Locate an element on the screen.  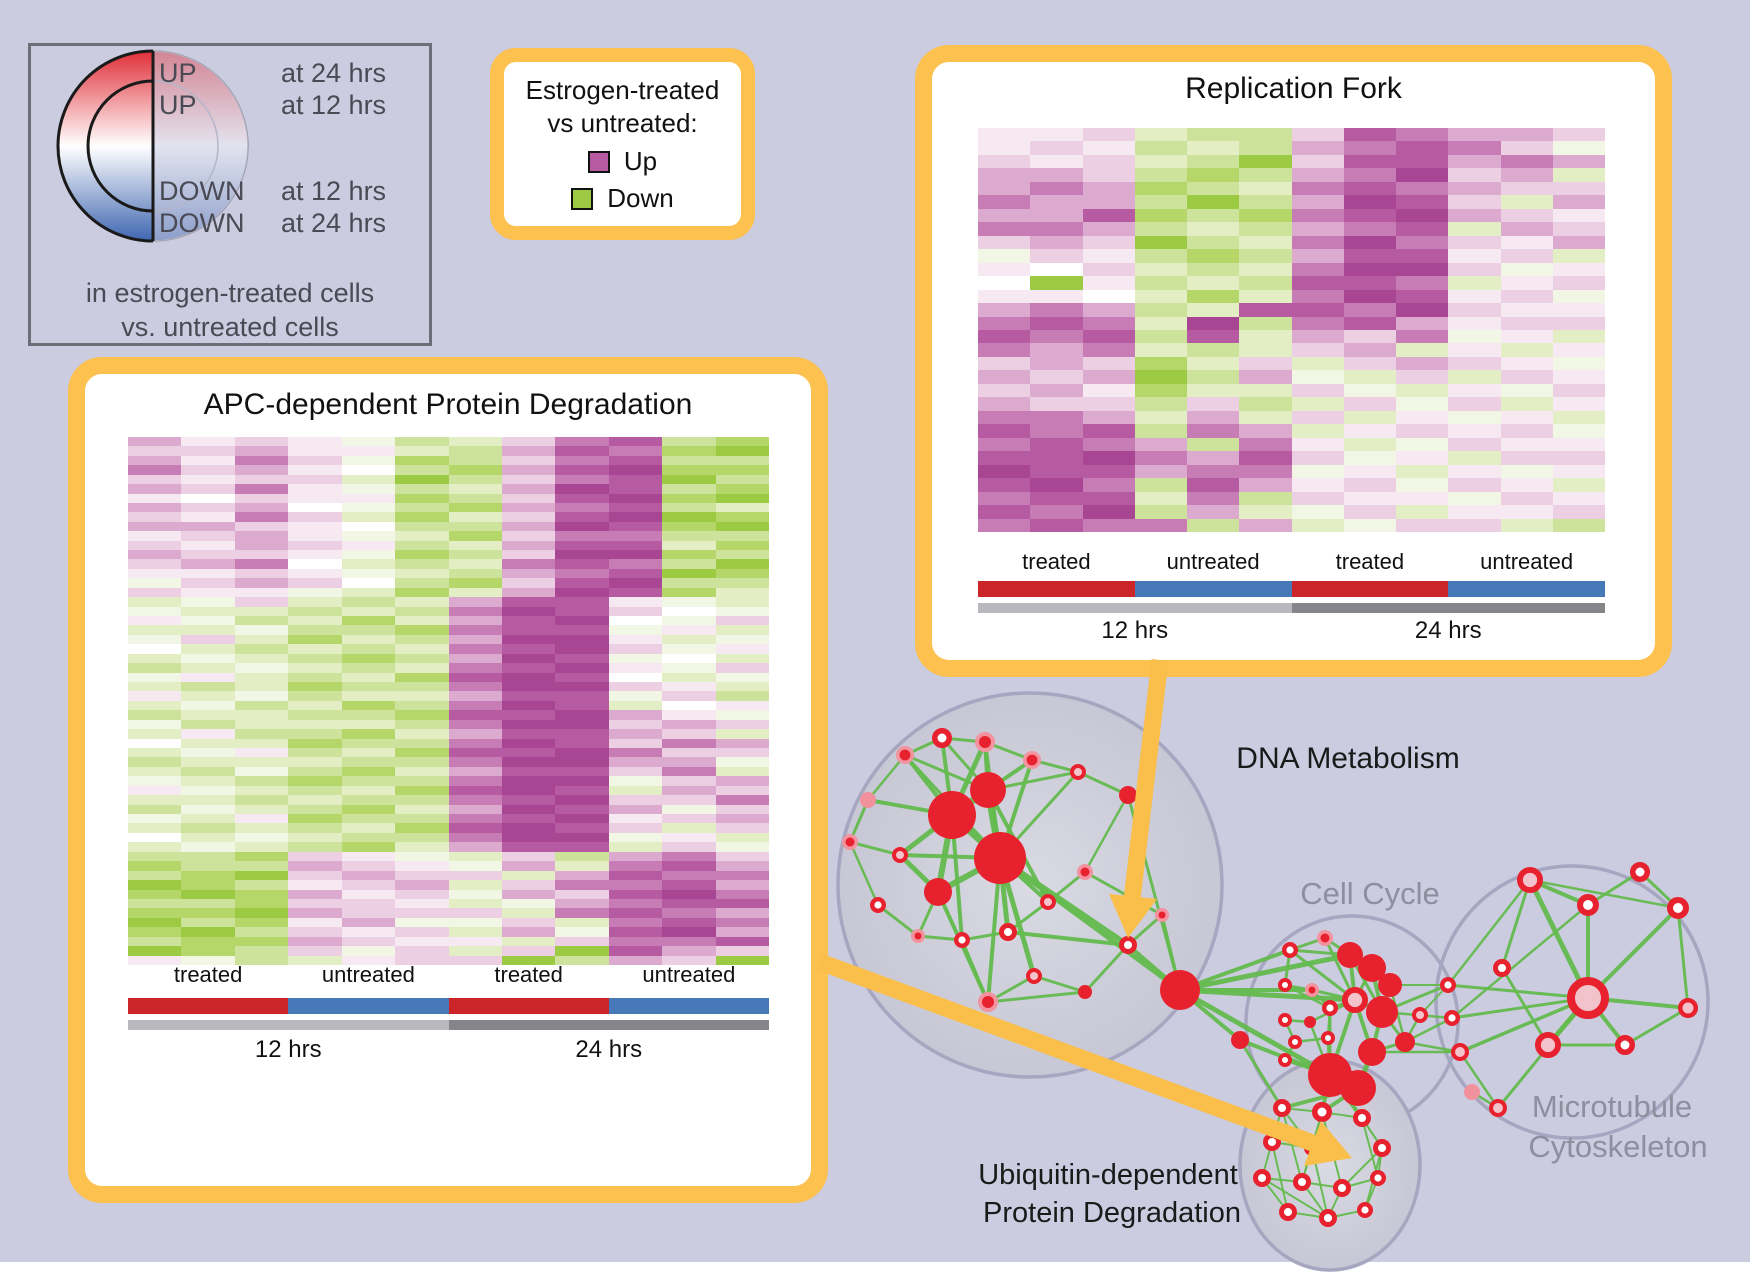
network-label-ub2: Protein Degradation is located at coordinates (1112, 1213).